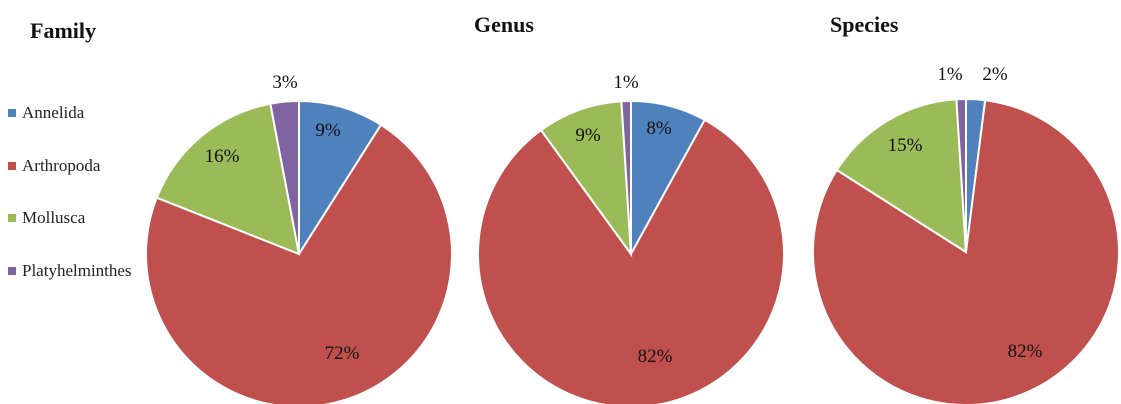 This screenshot has width=1121, height=404. I want to click on legend-item-mollusca: Mollusca, so click(70, 218).